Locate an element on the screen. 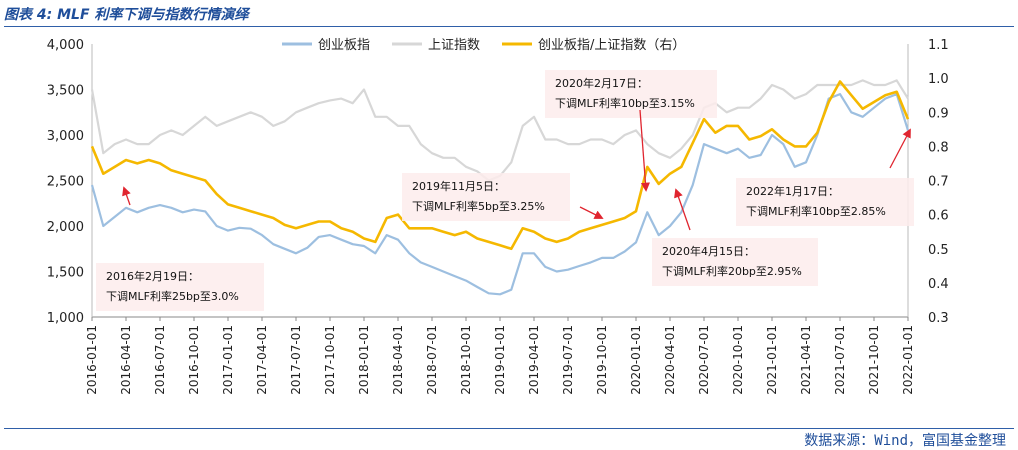  legend-label: 创业板指 is located at coordinates (344, 45).